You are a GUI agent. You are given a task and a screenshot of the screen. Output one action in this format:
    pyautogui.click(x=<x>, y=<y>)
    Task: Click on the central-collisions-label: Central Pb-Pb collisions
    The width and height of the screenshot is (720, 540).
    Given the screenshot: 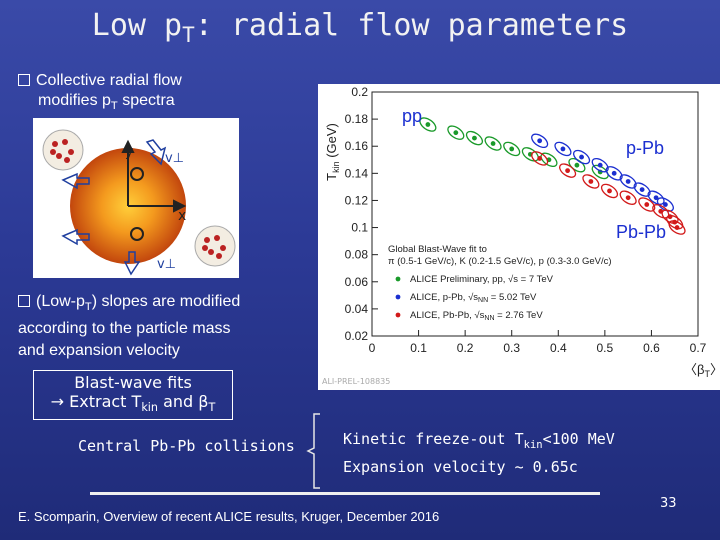 What is the action you would take?
    pyautogui.click(x=186, y=446)
    